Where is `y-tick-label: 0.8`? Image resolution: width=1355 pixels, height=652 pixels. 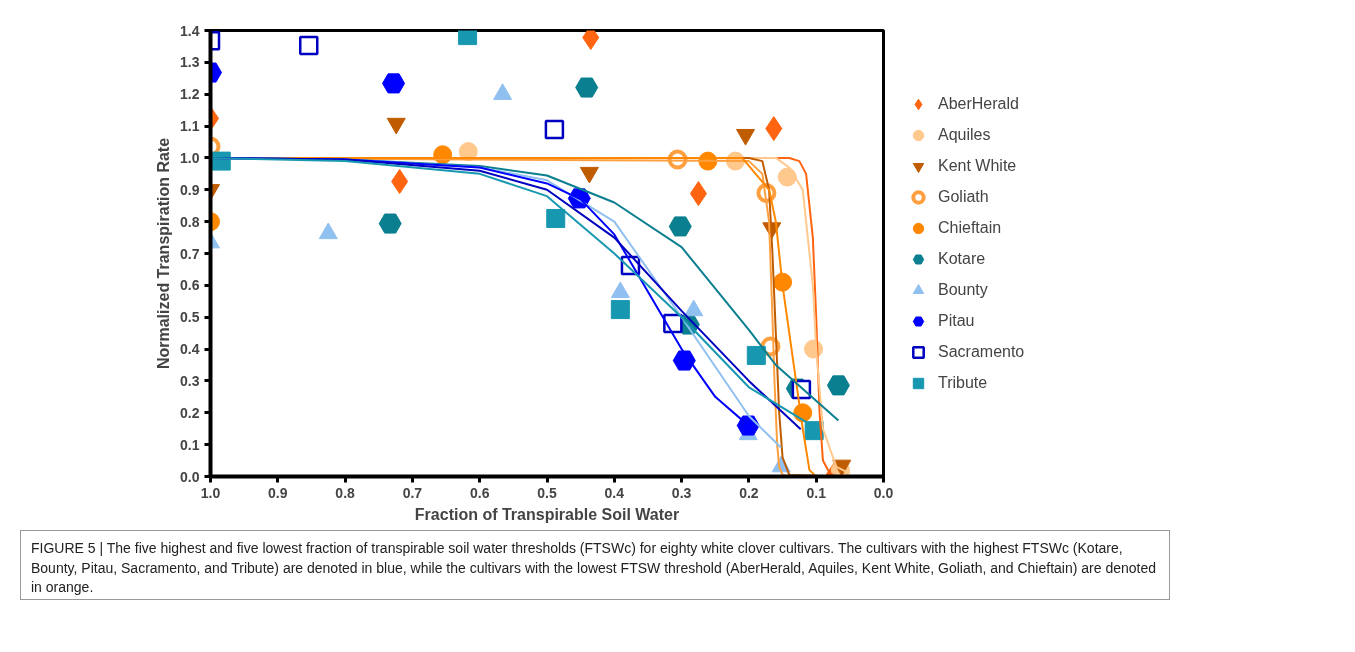
y-tick-label: 0.8 is located at coordinates (190, 221).